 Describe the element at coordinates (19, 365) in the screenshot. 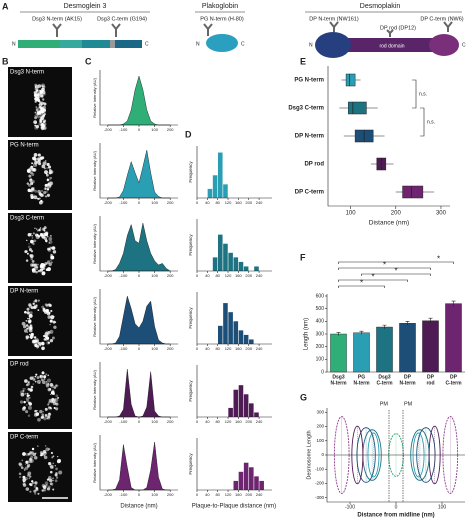

I see `image-label: DP rod` at that location.